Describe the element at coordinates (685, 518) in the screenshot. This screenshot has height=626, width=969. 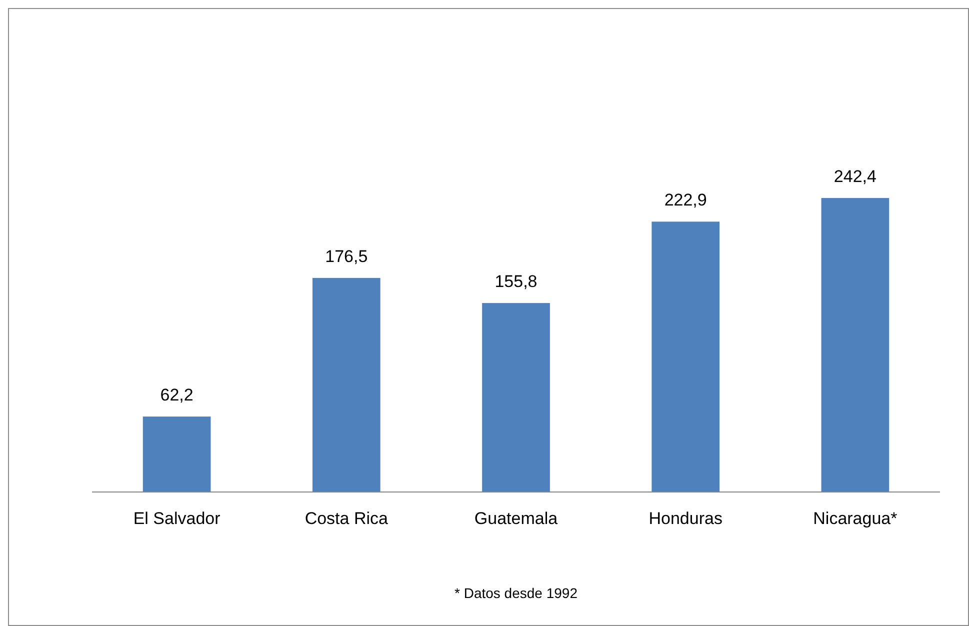
I see `x-tick-label: Honduras` at that location.